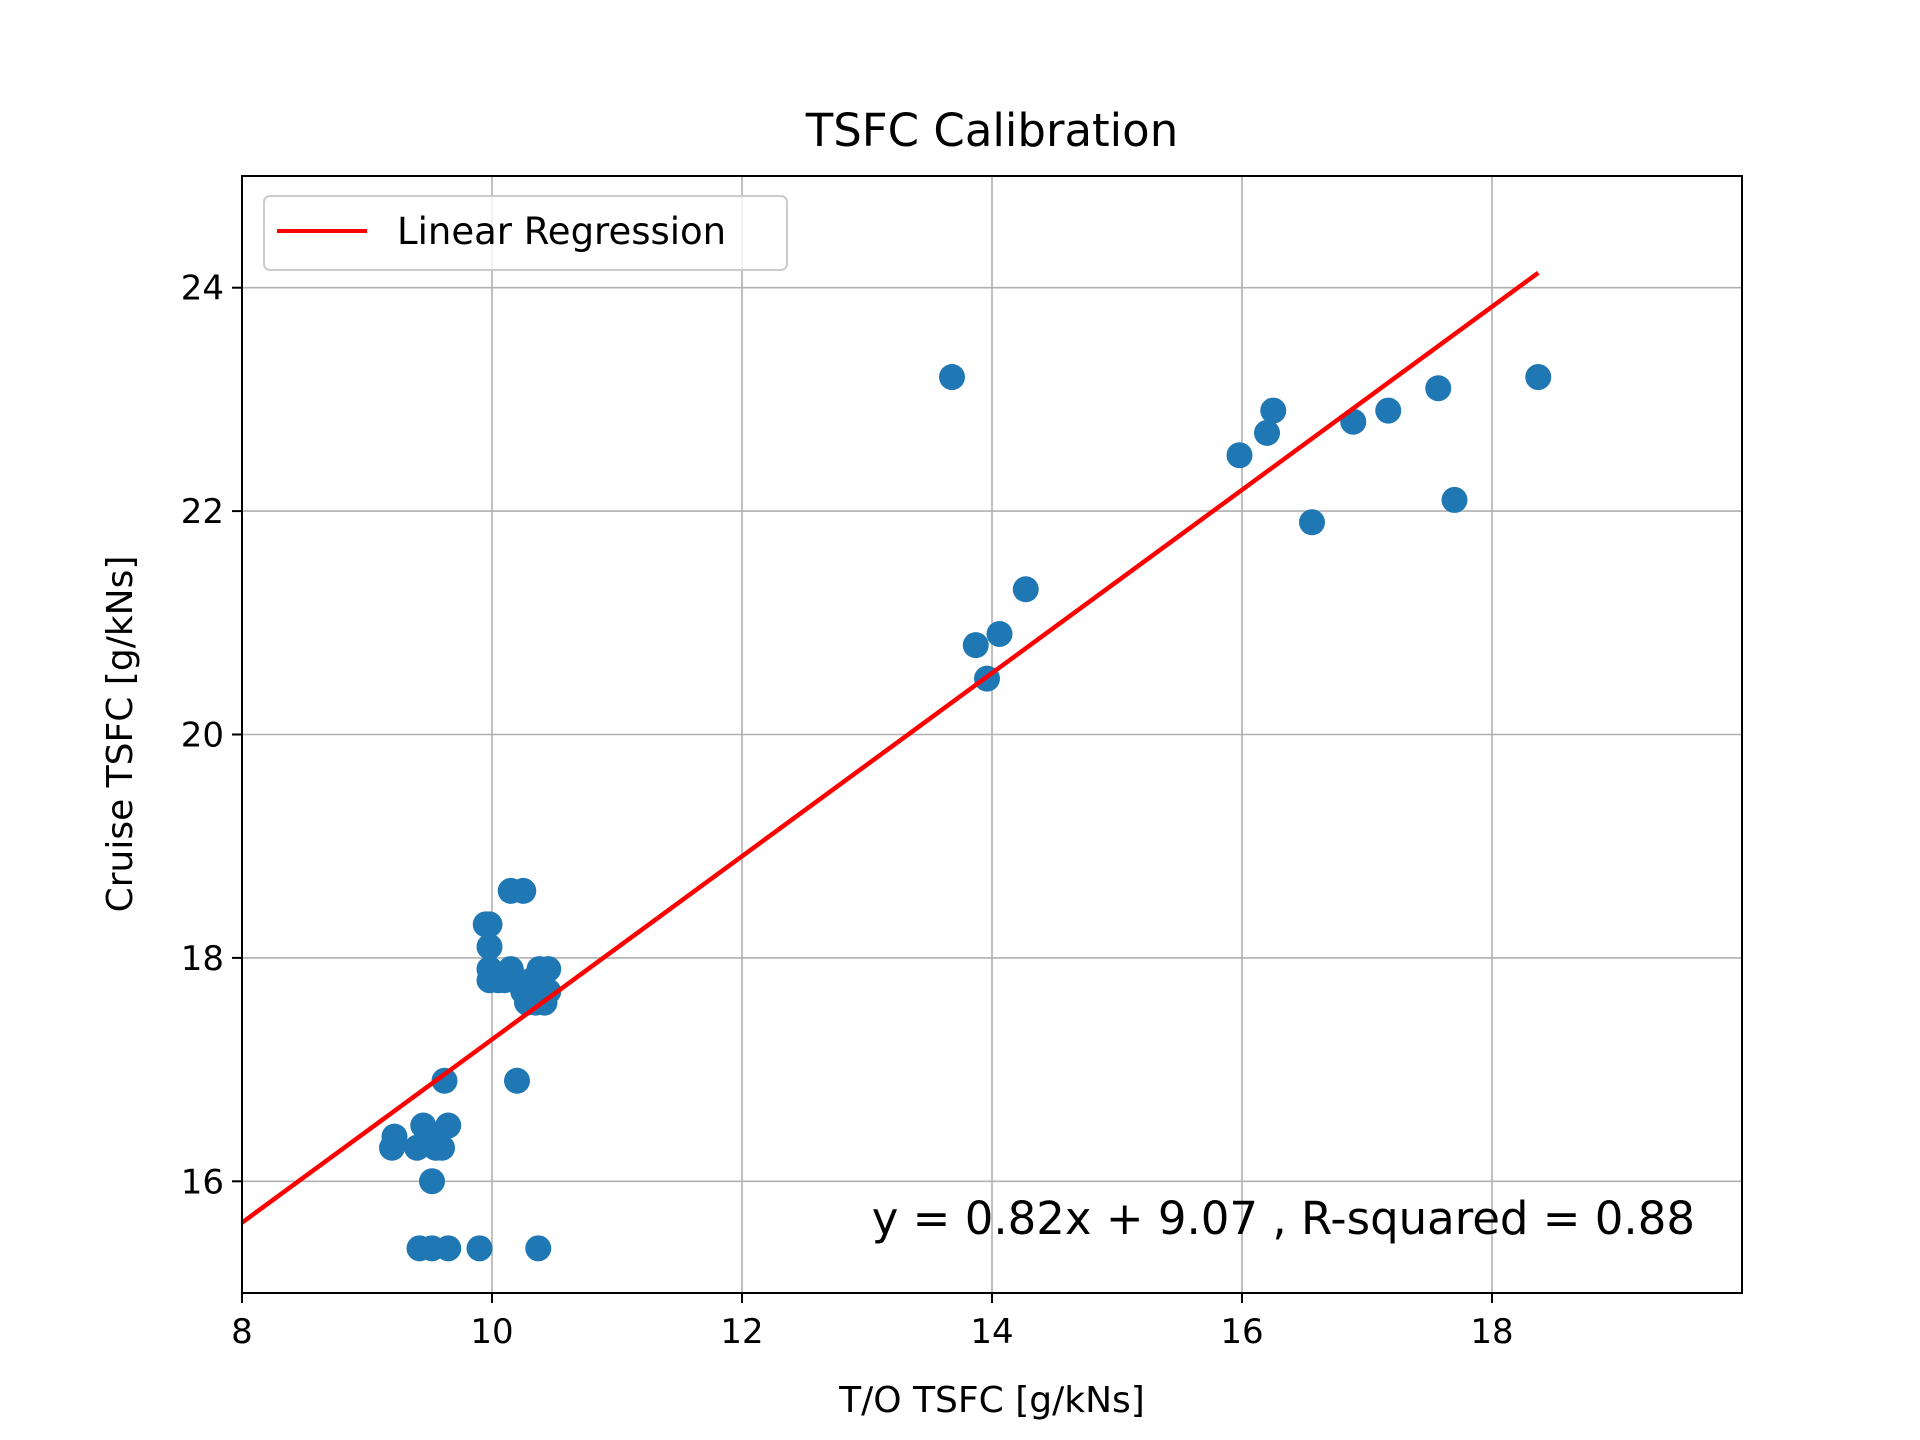 This screenshot has width=1920, height=1440. Describe the element at coordinates (991, 1400) in the screenshot. I see `x-axis-label: T/O TSFC [g/kNs]` at that location.